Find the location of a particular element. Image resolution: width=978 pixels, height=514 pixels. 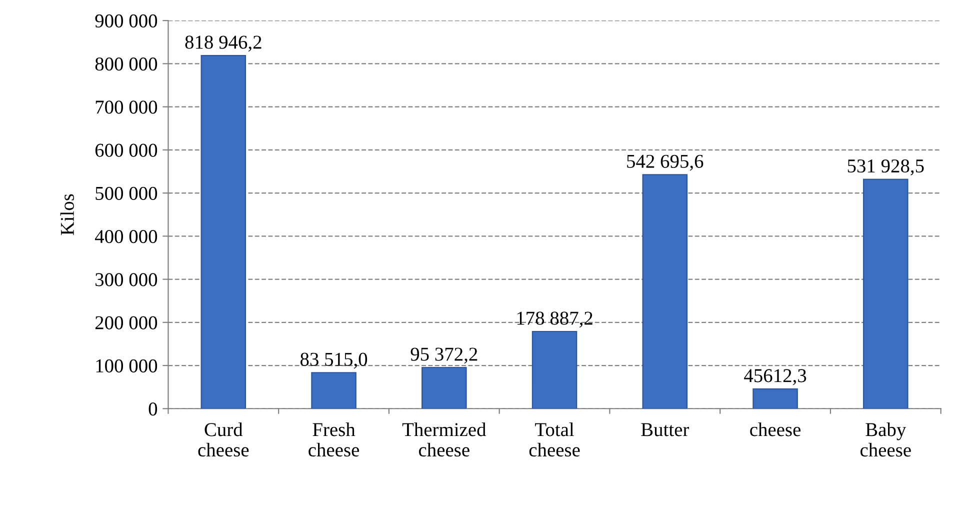

y-tick-label: 300 000 is located at coordinates (127, 279).